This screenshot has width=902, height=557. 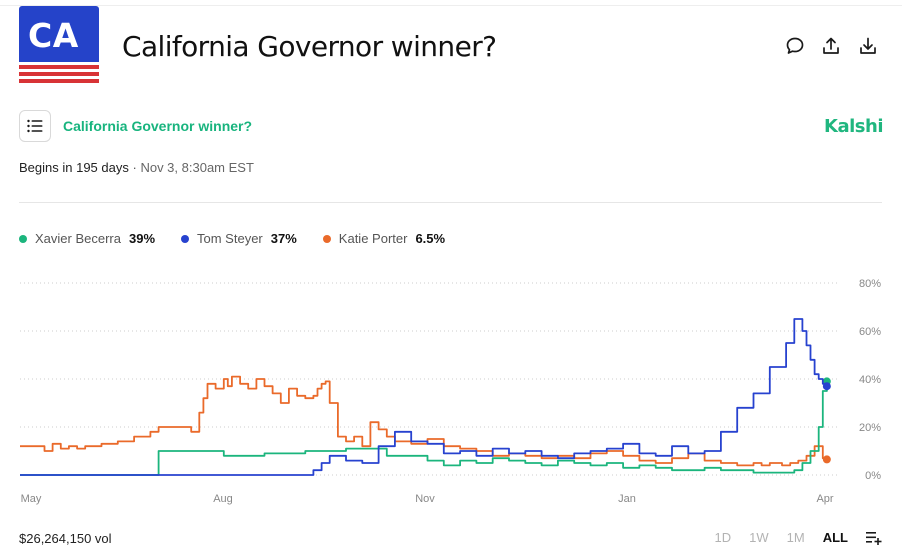 I want to click on brand-logo: Kalshi, so click(x=853, y=126).